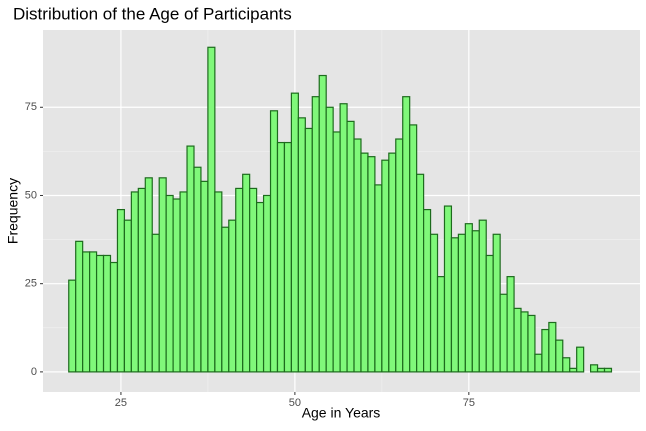 This screenshot has width=646, height=431. Describe the element at coordinates (295, 403) in the screenshot. I see `x-tick-label: 50` at that location.